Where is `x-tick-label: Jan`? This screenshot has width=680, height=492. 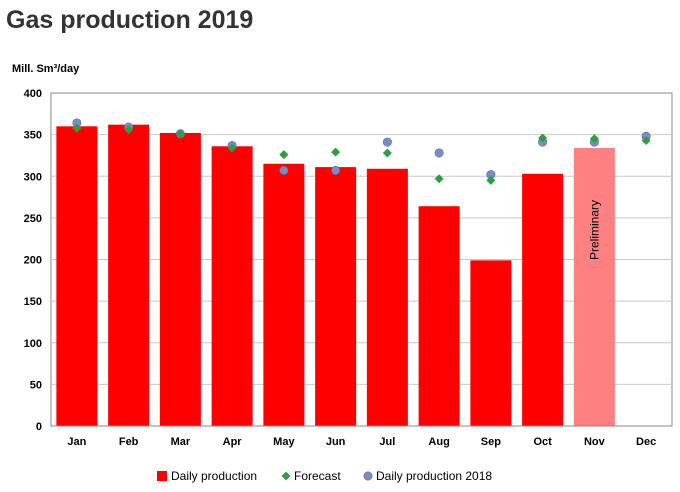
x-tick-label: Jan is located at coordinates (76, 442).